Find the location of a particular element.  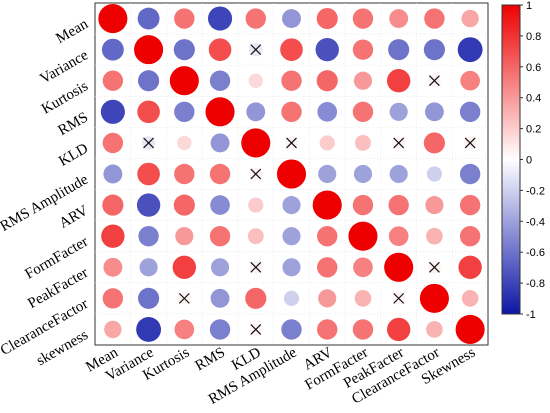

colorbar is located at coordinates (511, 159).